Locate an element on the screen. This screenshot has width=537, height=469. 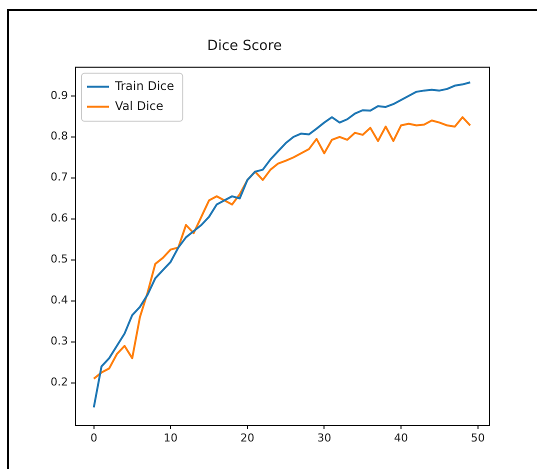
x-tick-label: 30 is located at coordinates (324, 437).